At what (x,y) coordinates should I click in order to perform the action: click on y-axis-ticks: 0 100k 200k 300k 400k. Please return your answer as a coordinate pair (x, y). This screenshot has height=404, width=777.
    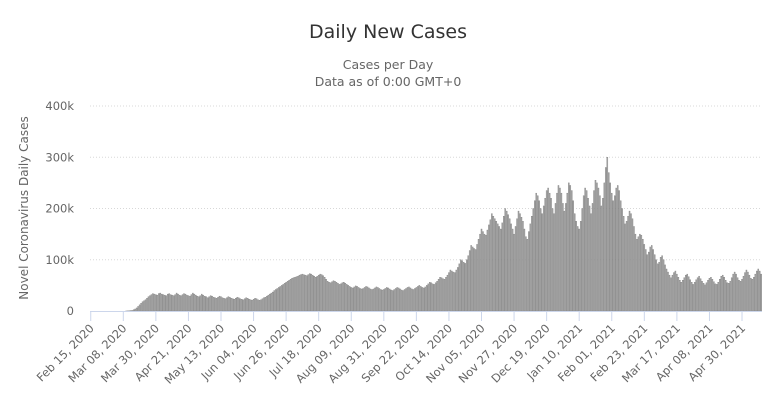
    Looking at the image, I should click on (59, 208).